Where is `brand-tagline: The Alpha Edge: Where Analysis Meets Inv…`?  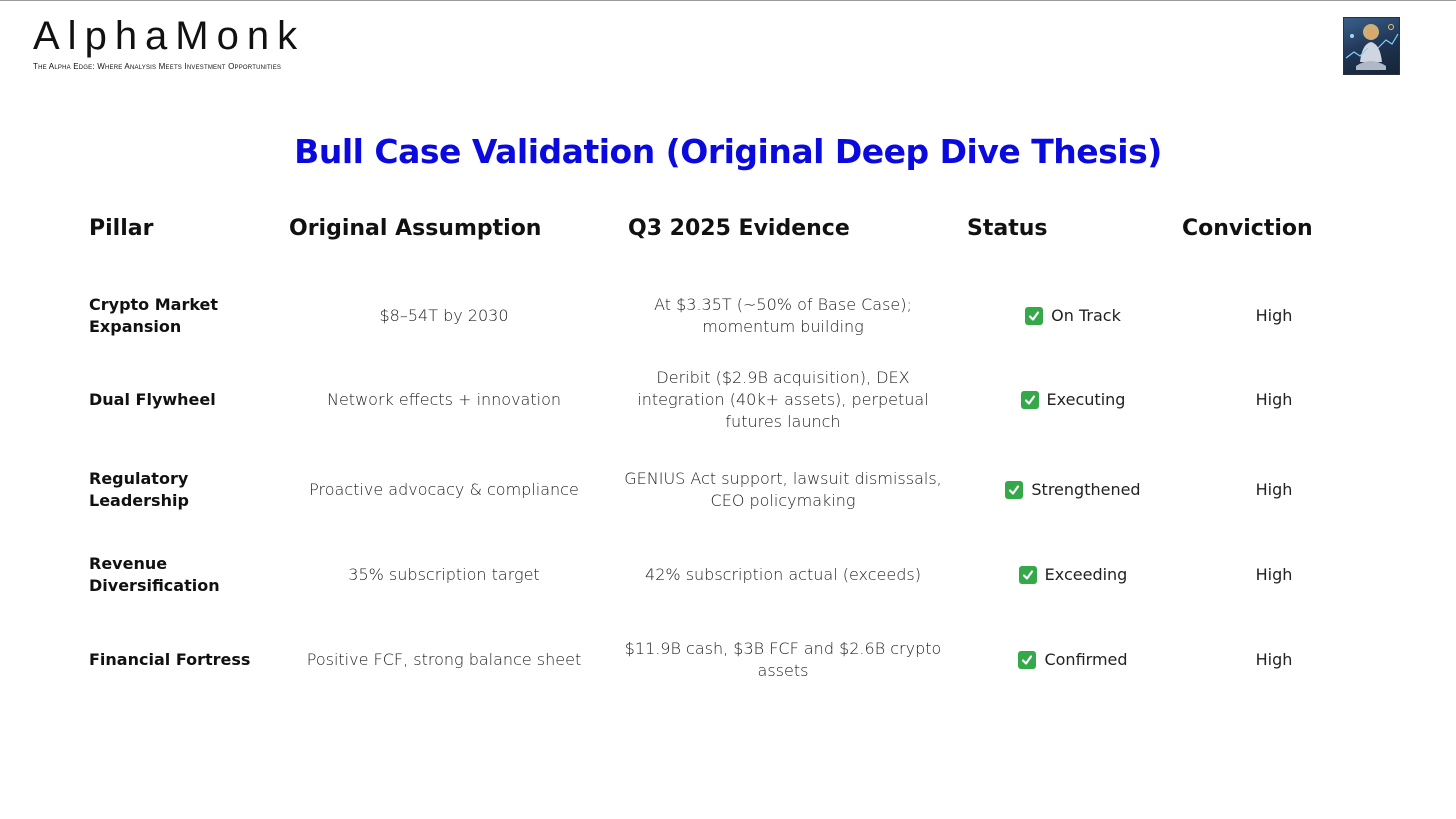
brand-tagline: The Alpha Edge: Where Analysis Meets Inv… is located at coordinates (157, 66).